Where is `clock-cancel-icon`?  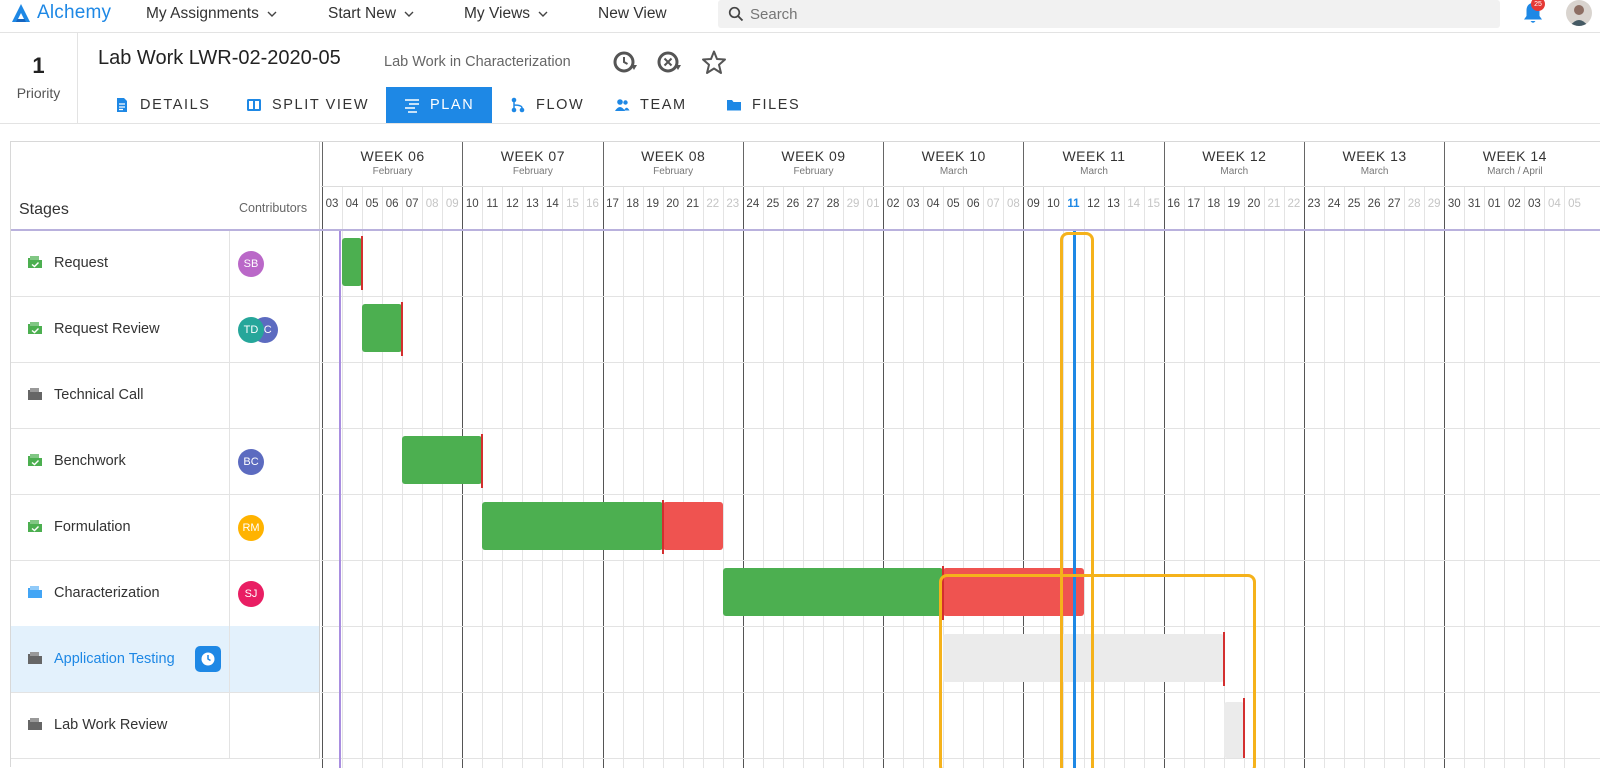 clock-cancel-icon is located at coordinates (669, 62).